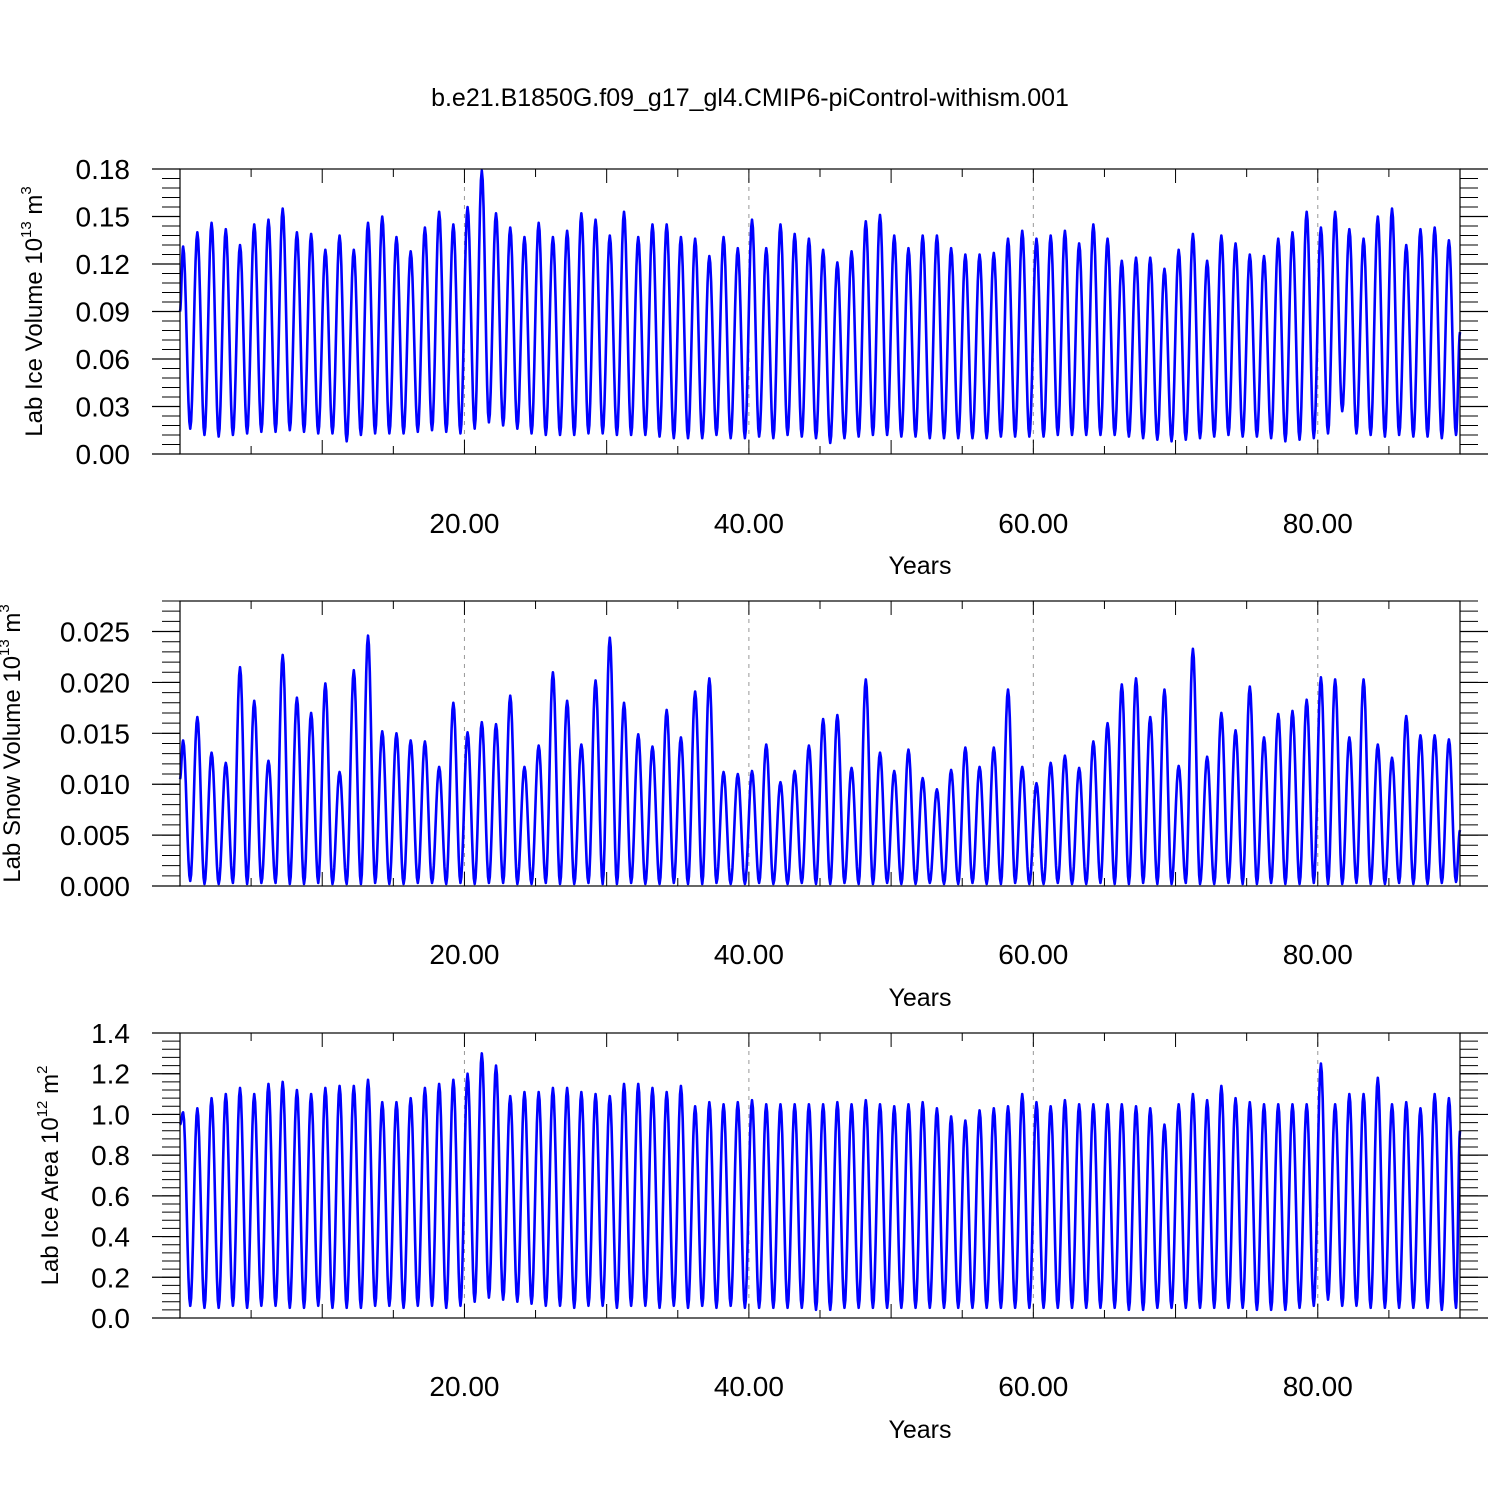 The height and width of the screenshot is (1500, 1500). What do you see at coordinates (110, 1277) in the screenshot?
I see `y-tick-label: 0.2` at bounding box center [110, 1277].